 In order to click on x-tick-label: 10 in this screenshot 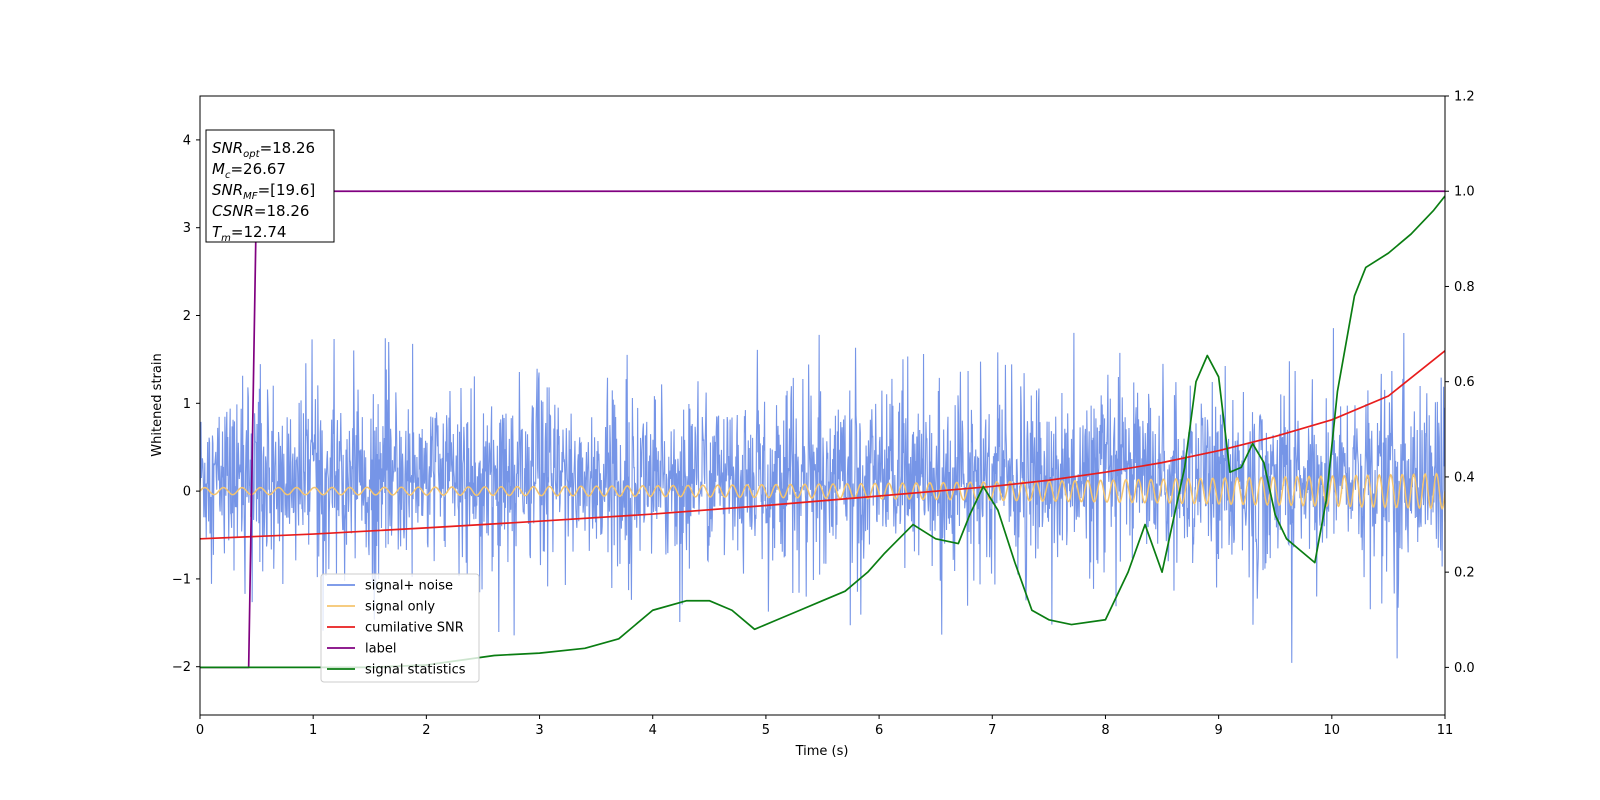, I will do `click(1332, 730)`.